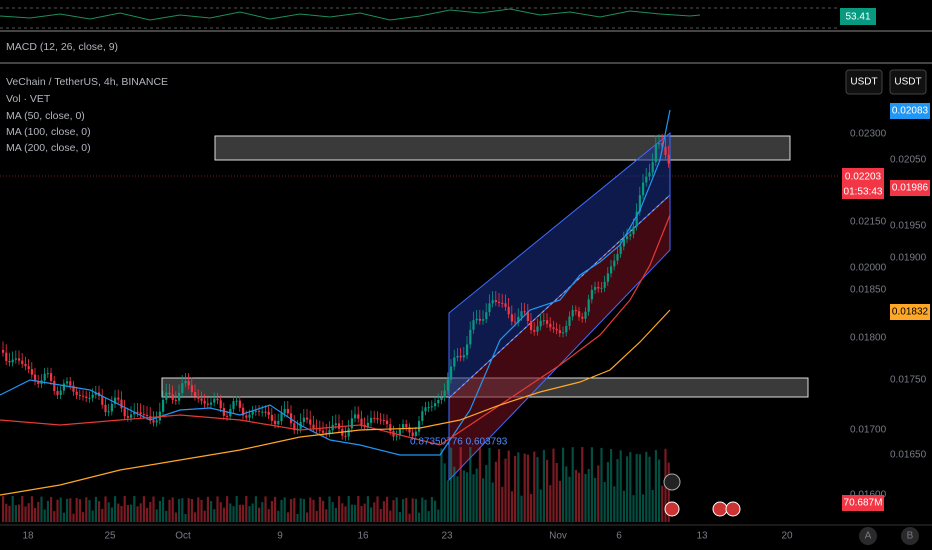 The height and width of the screenshot is (550, 932). I want to click on corner-label: B, so click(910, 536).